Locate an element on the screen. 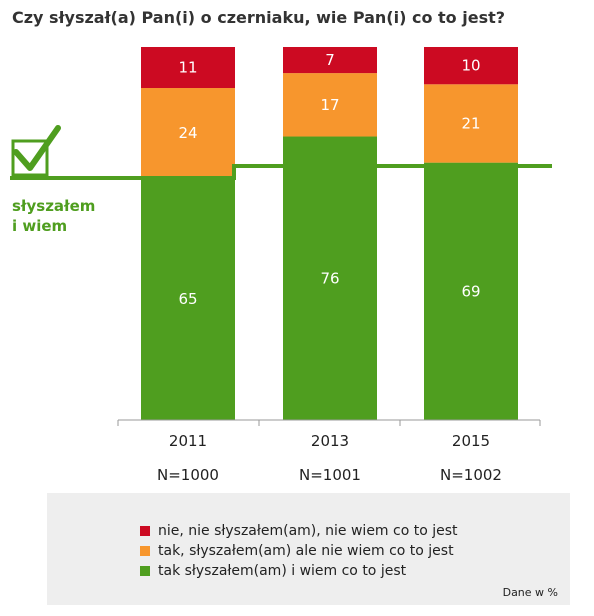 This screenshot has width=594, height=616. data-label: 21 is located at coordinates (470, 123).